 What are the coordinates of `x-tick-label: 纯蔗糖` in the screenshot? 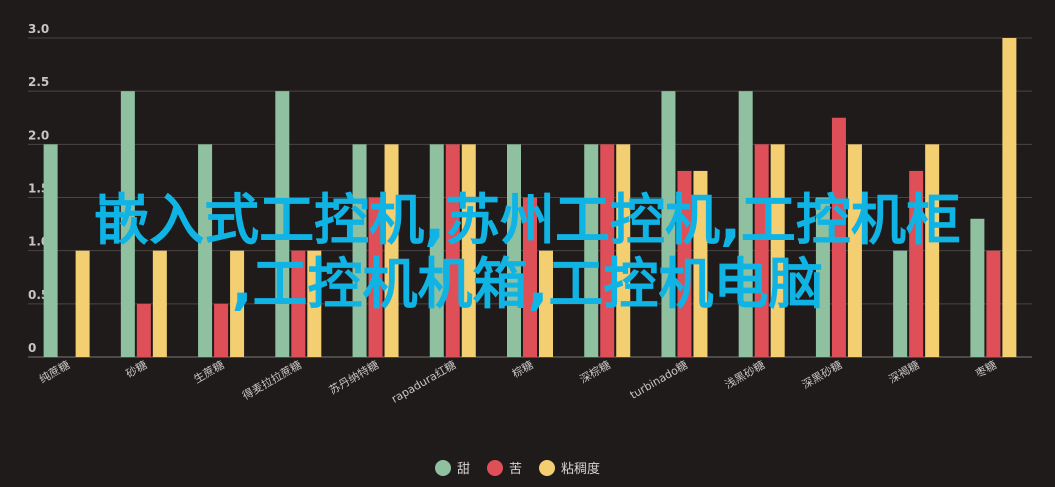 It's located at (55, 371).